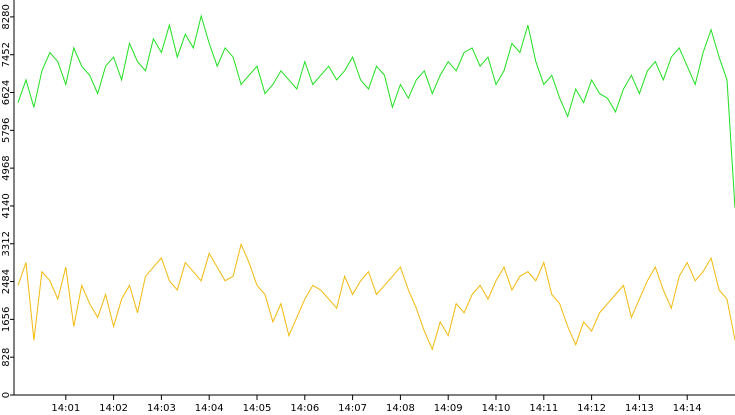  What do you see at coordinates (543, 408) in the screenshot?
I see `x-tick-label: 14:11` at bounding box center [543, 408].